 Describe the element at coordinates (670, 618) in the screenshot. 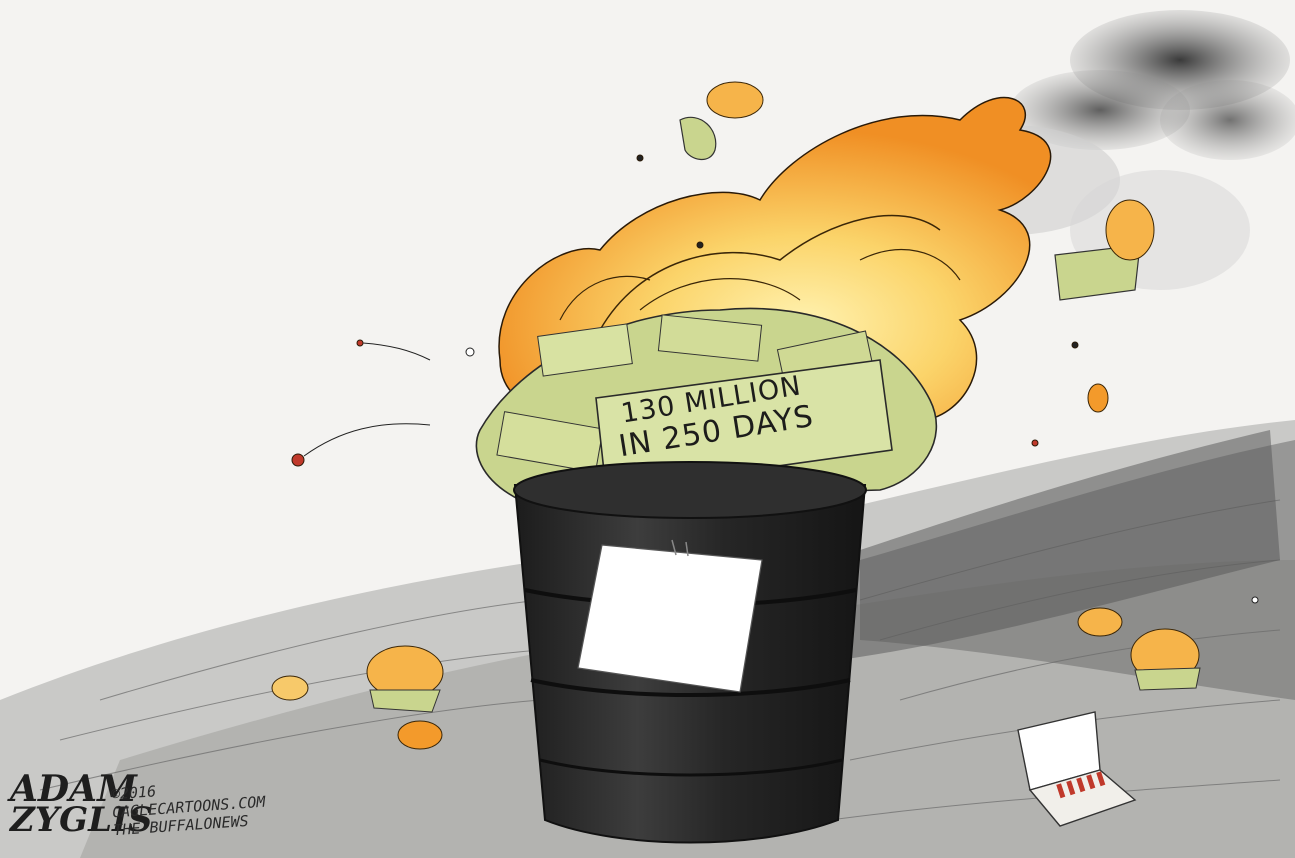

I see `barrel-note` at that location.